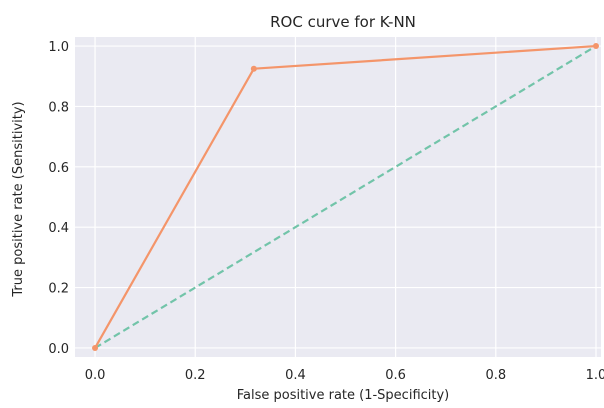 The image size is (604, 408). I want to click on x-axis-label: False positive rate (1-Specificity), so click(343, 395).